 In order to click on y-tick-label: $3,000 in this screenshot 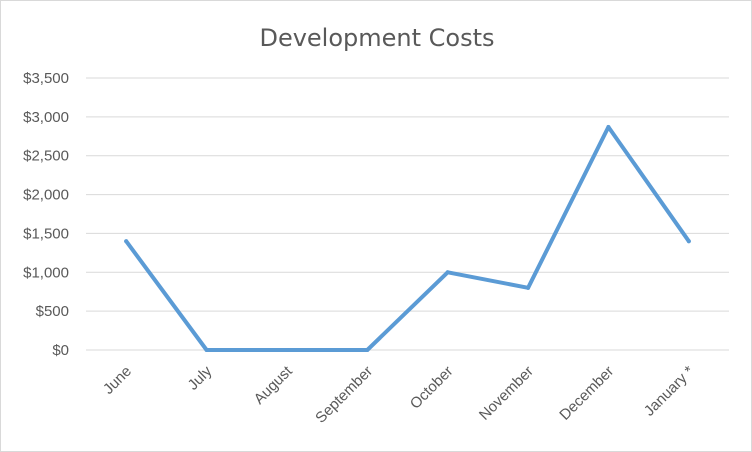, I will do `click(46, 117)`.